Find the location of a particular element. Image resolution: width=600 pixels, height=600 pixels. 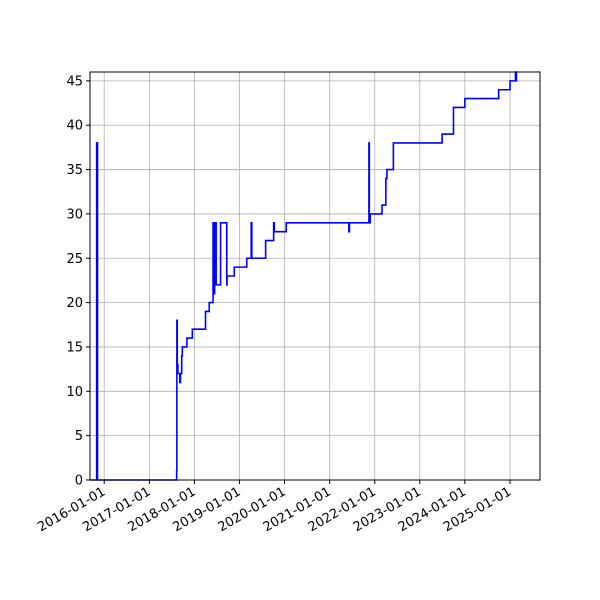

y-tick-label: 5 is located at coordinates (79, 436).